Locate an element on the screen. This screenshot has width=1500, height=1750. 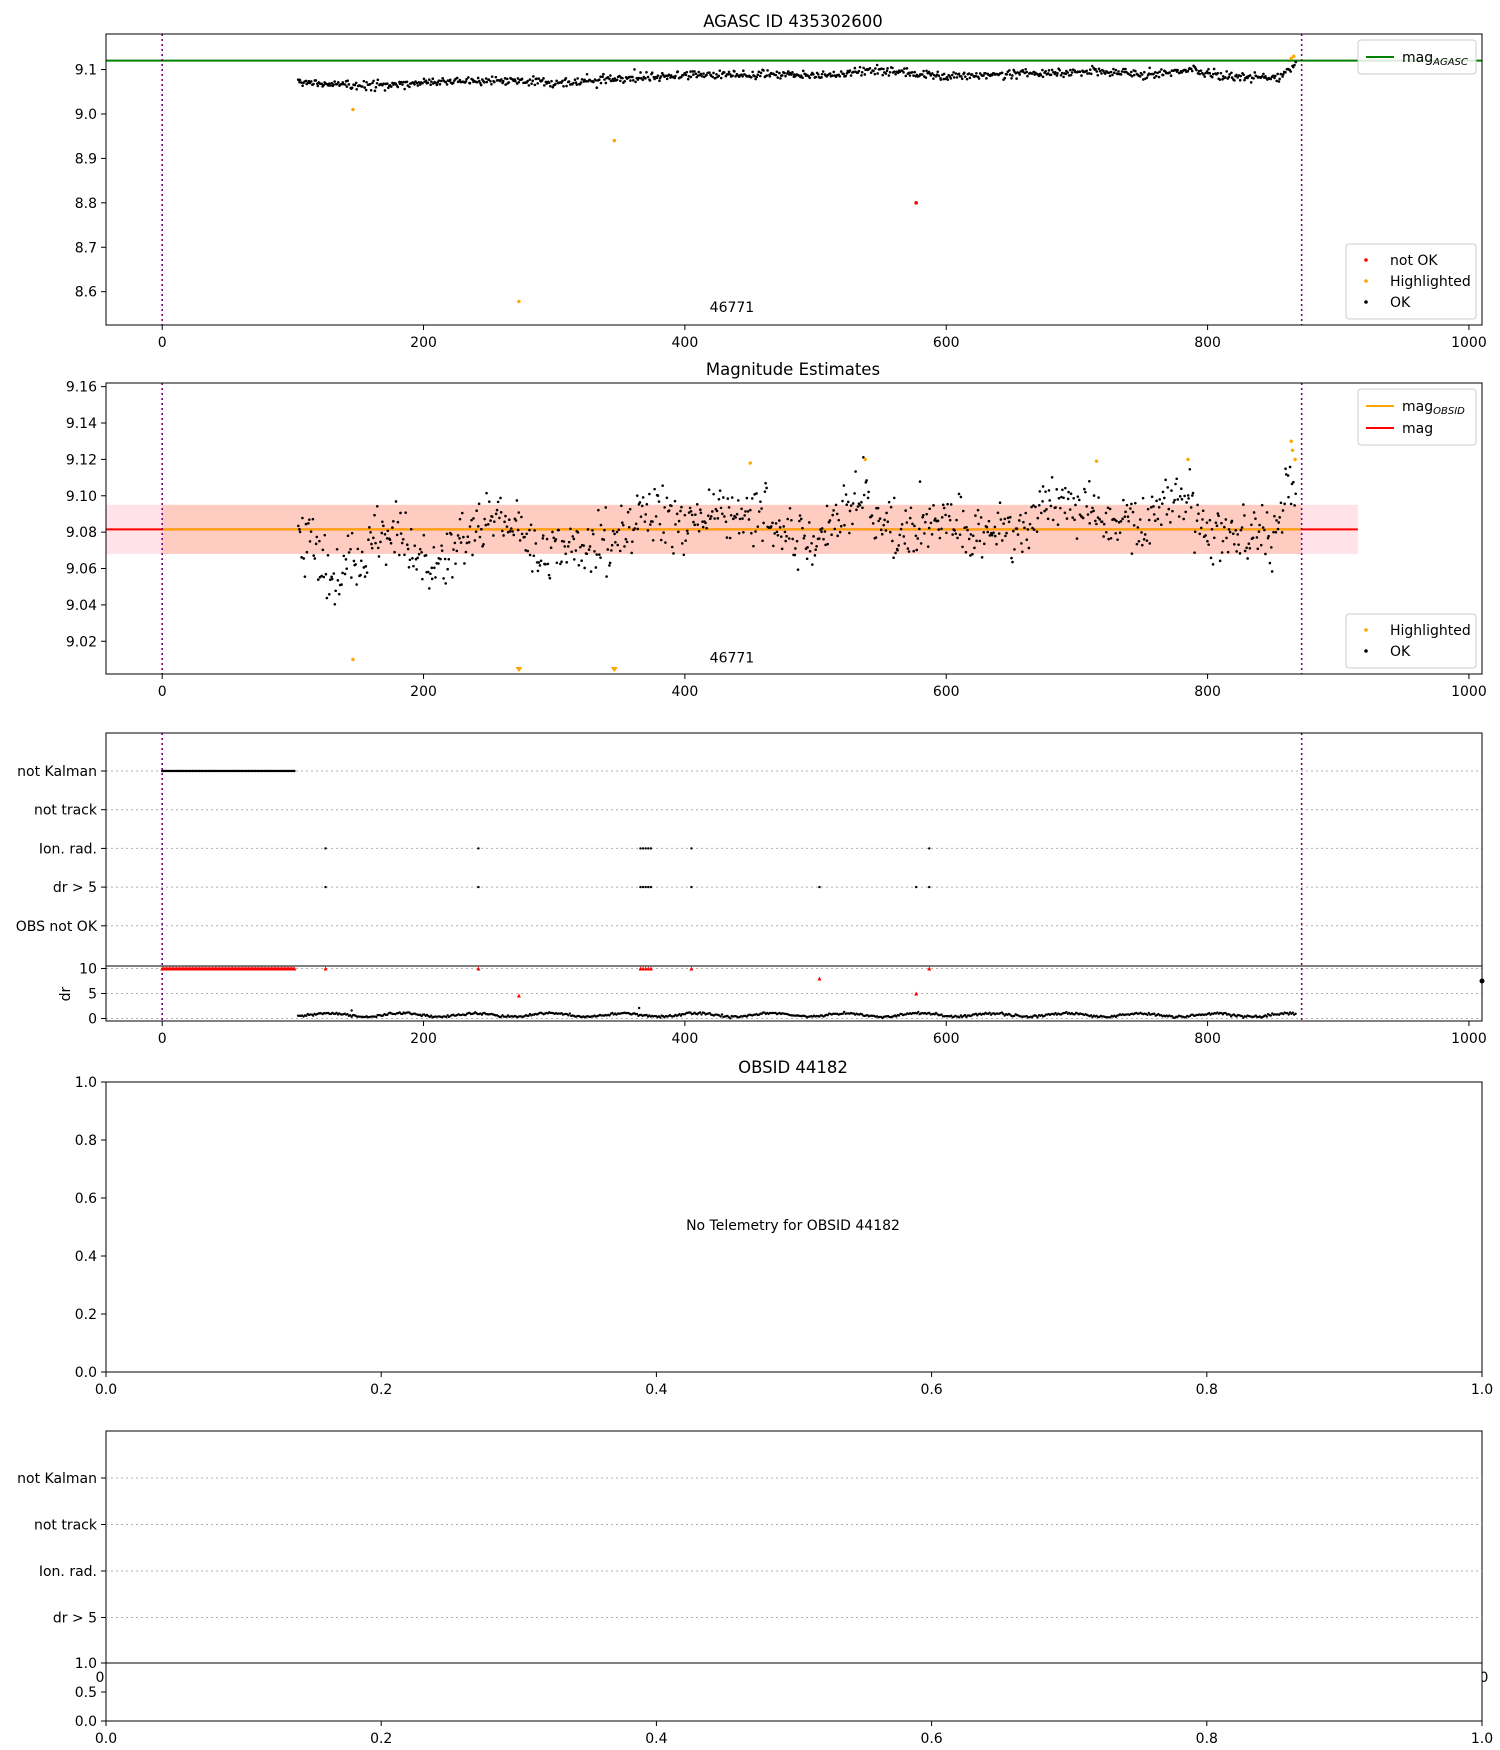
obsid-ytick-tick-label-2: 0.4 is located at coordinates (86, 1257).